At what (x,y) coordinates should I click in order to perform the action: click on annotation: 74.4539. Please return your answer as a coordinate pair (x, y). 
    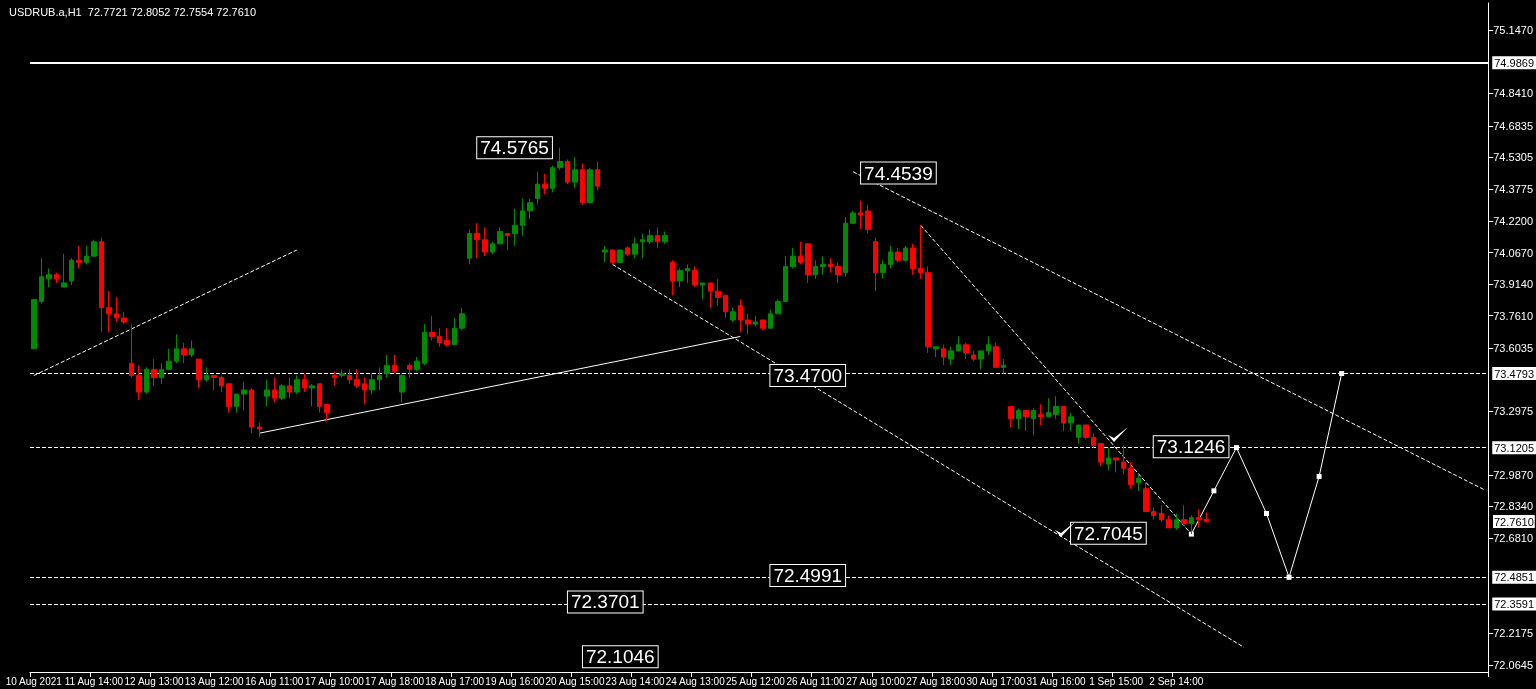
    Looking at the image, I should click on (898, 173).